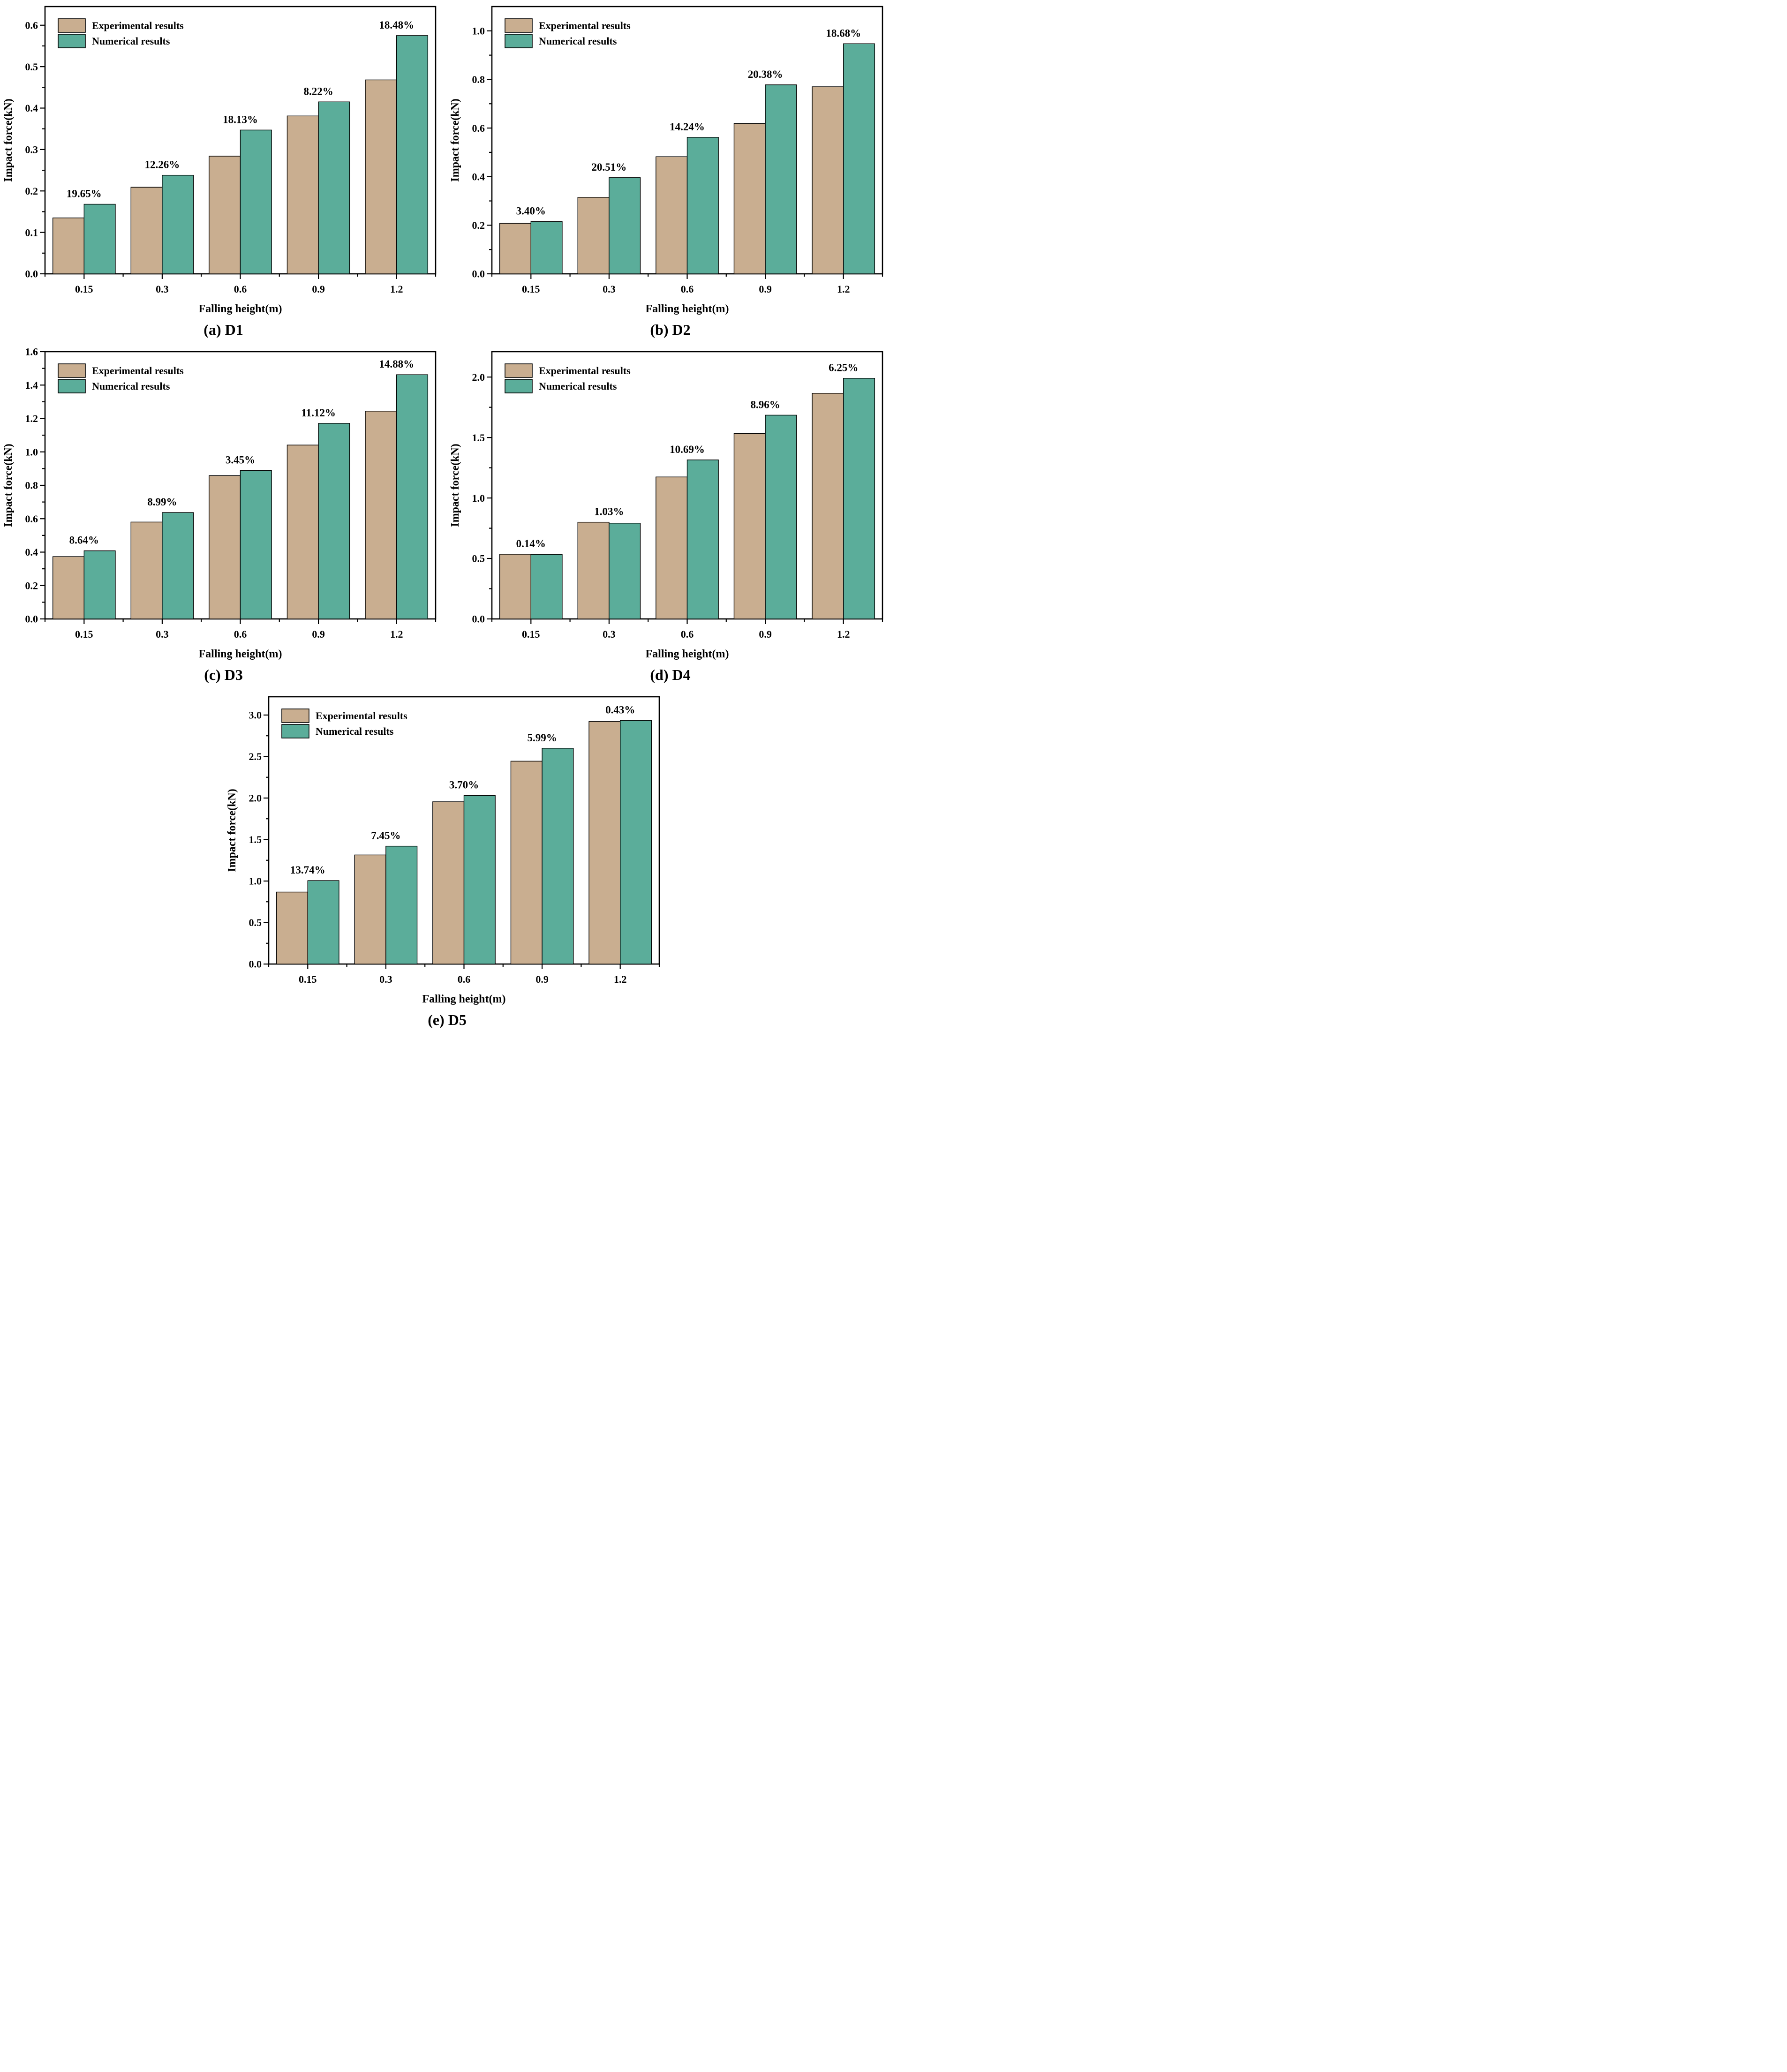 The height and width of the screenshot is (2072, 1787). I want to click on pct-diff-label: 20.38%, so click(765, 74).